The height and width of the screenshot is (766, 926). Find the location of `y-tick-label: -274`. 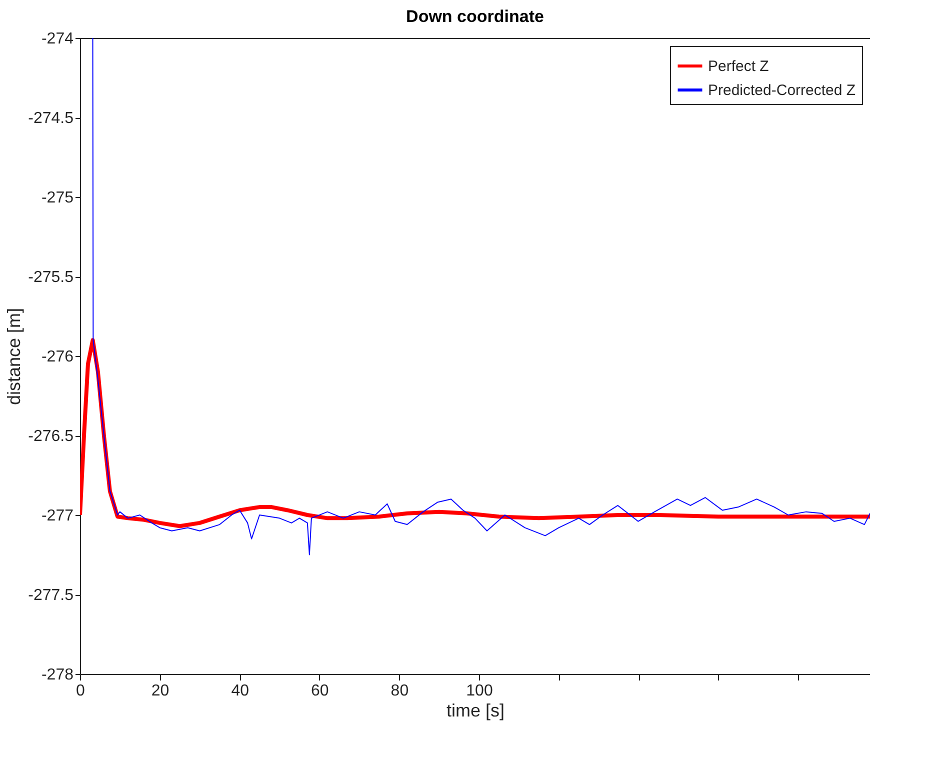

y-tick-label: -274 is located at coordinates (57, 39).